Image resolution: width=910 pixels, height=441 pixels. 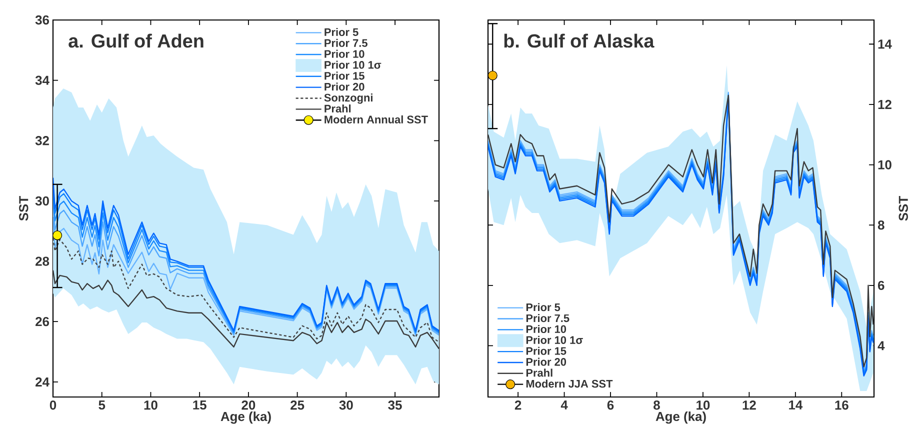 I want to click on y-tick-label: 24, so click(x=43, y=381).